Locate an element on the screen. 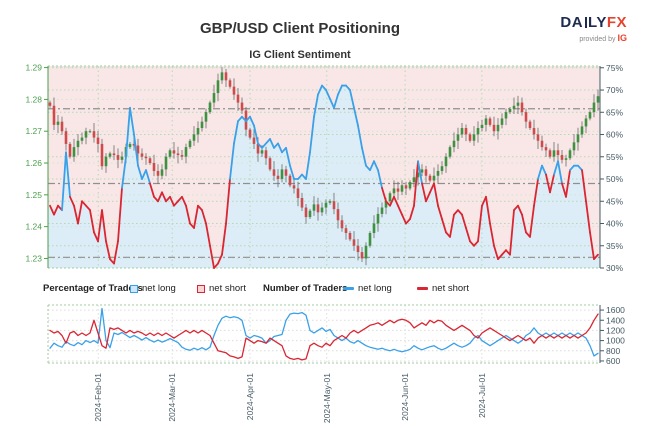 This screenshot has width=655, height=428. legend-num-net-long: net long is located at coordinates (367, 288).